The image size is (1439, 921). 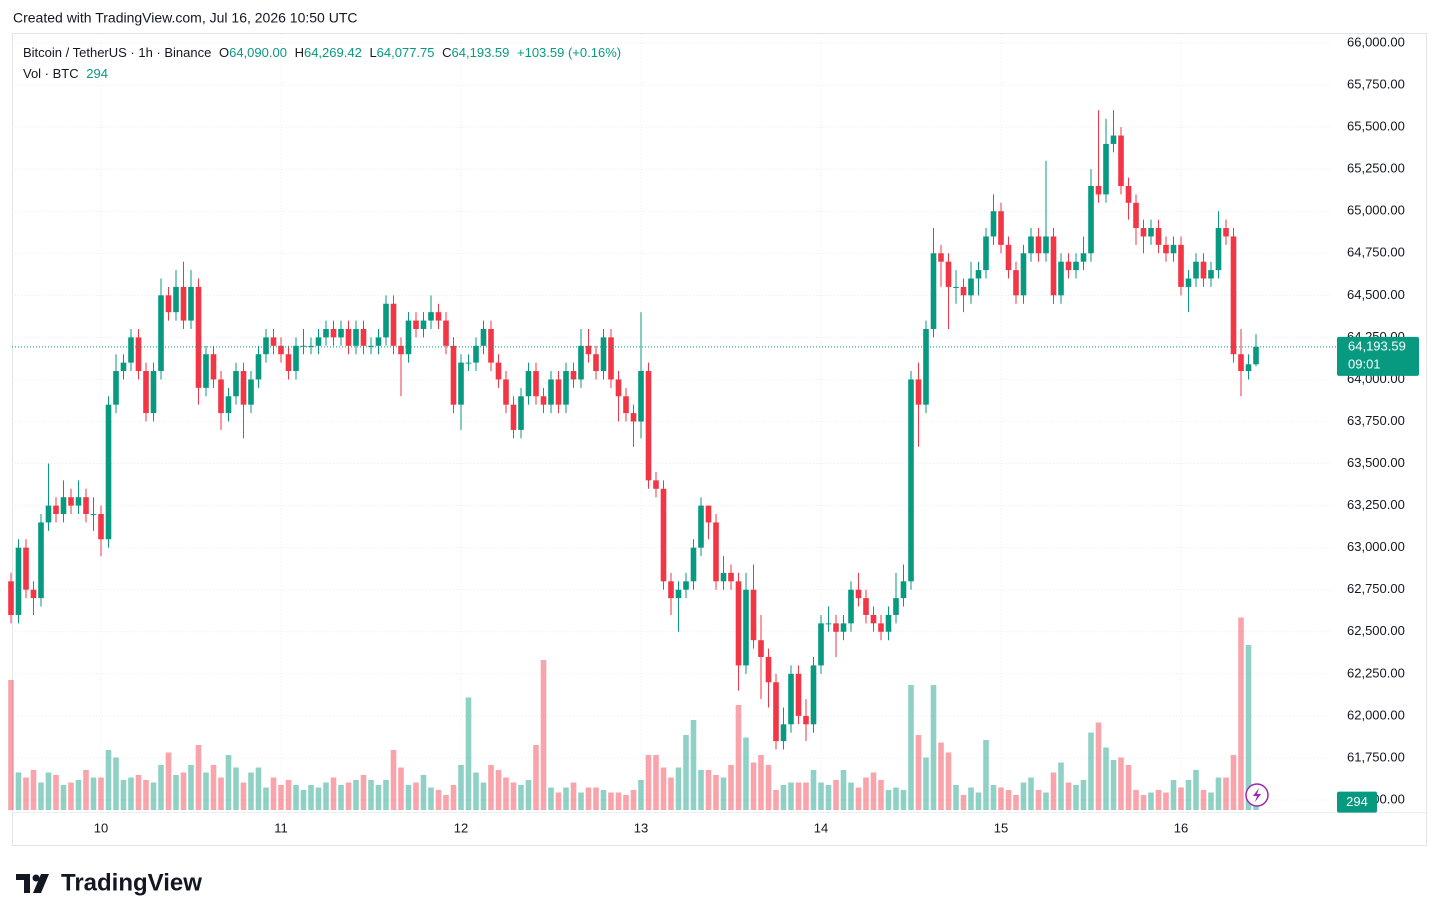 I want to click on y-tick-label: 61,750.00, so click(x=1376, y=756).